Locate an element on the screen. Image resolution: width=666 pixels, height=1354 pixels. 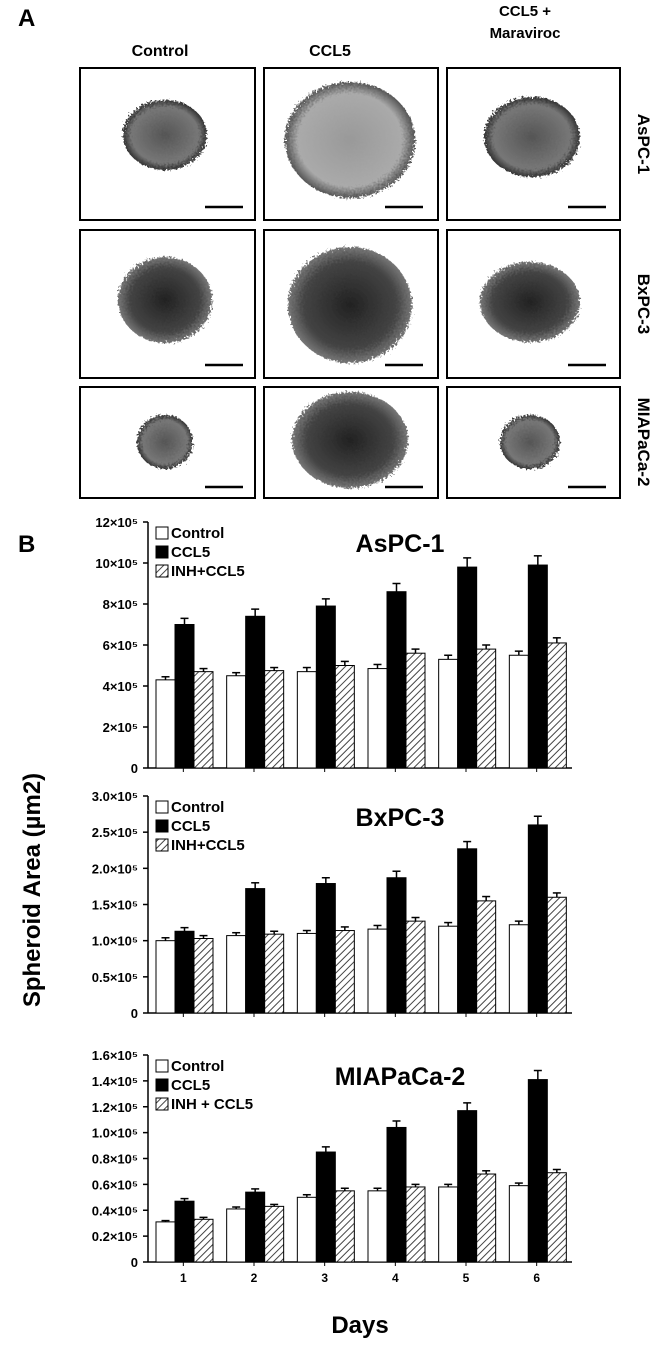
column-header: CCL5 + is located at coordinates (525, 11).